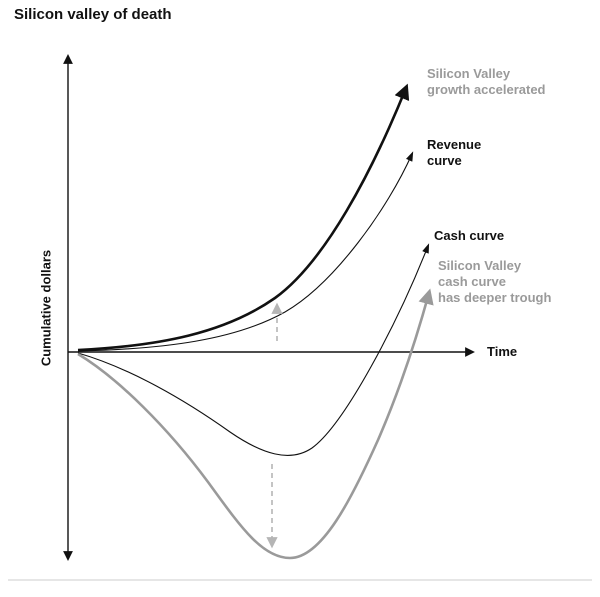  I want to click on cash-curve-label: Cash curve, so click(469, 235).